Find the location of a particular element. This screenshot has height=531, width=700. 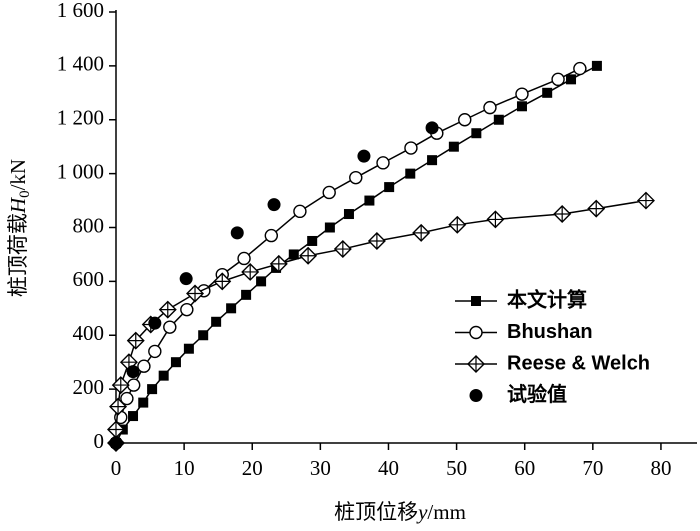

y-label-part: 桩顶荷载 is located at coordinates (18, 255).